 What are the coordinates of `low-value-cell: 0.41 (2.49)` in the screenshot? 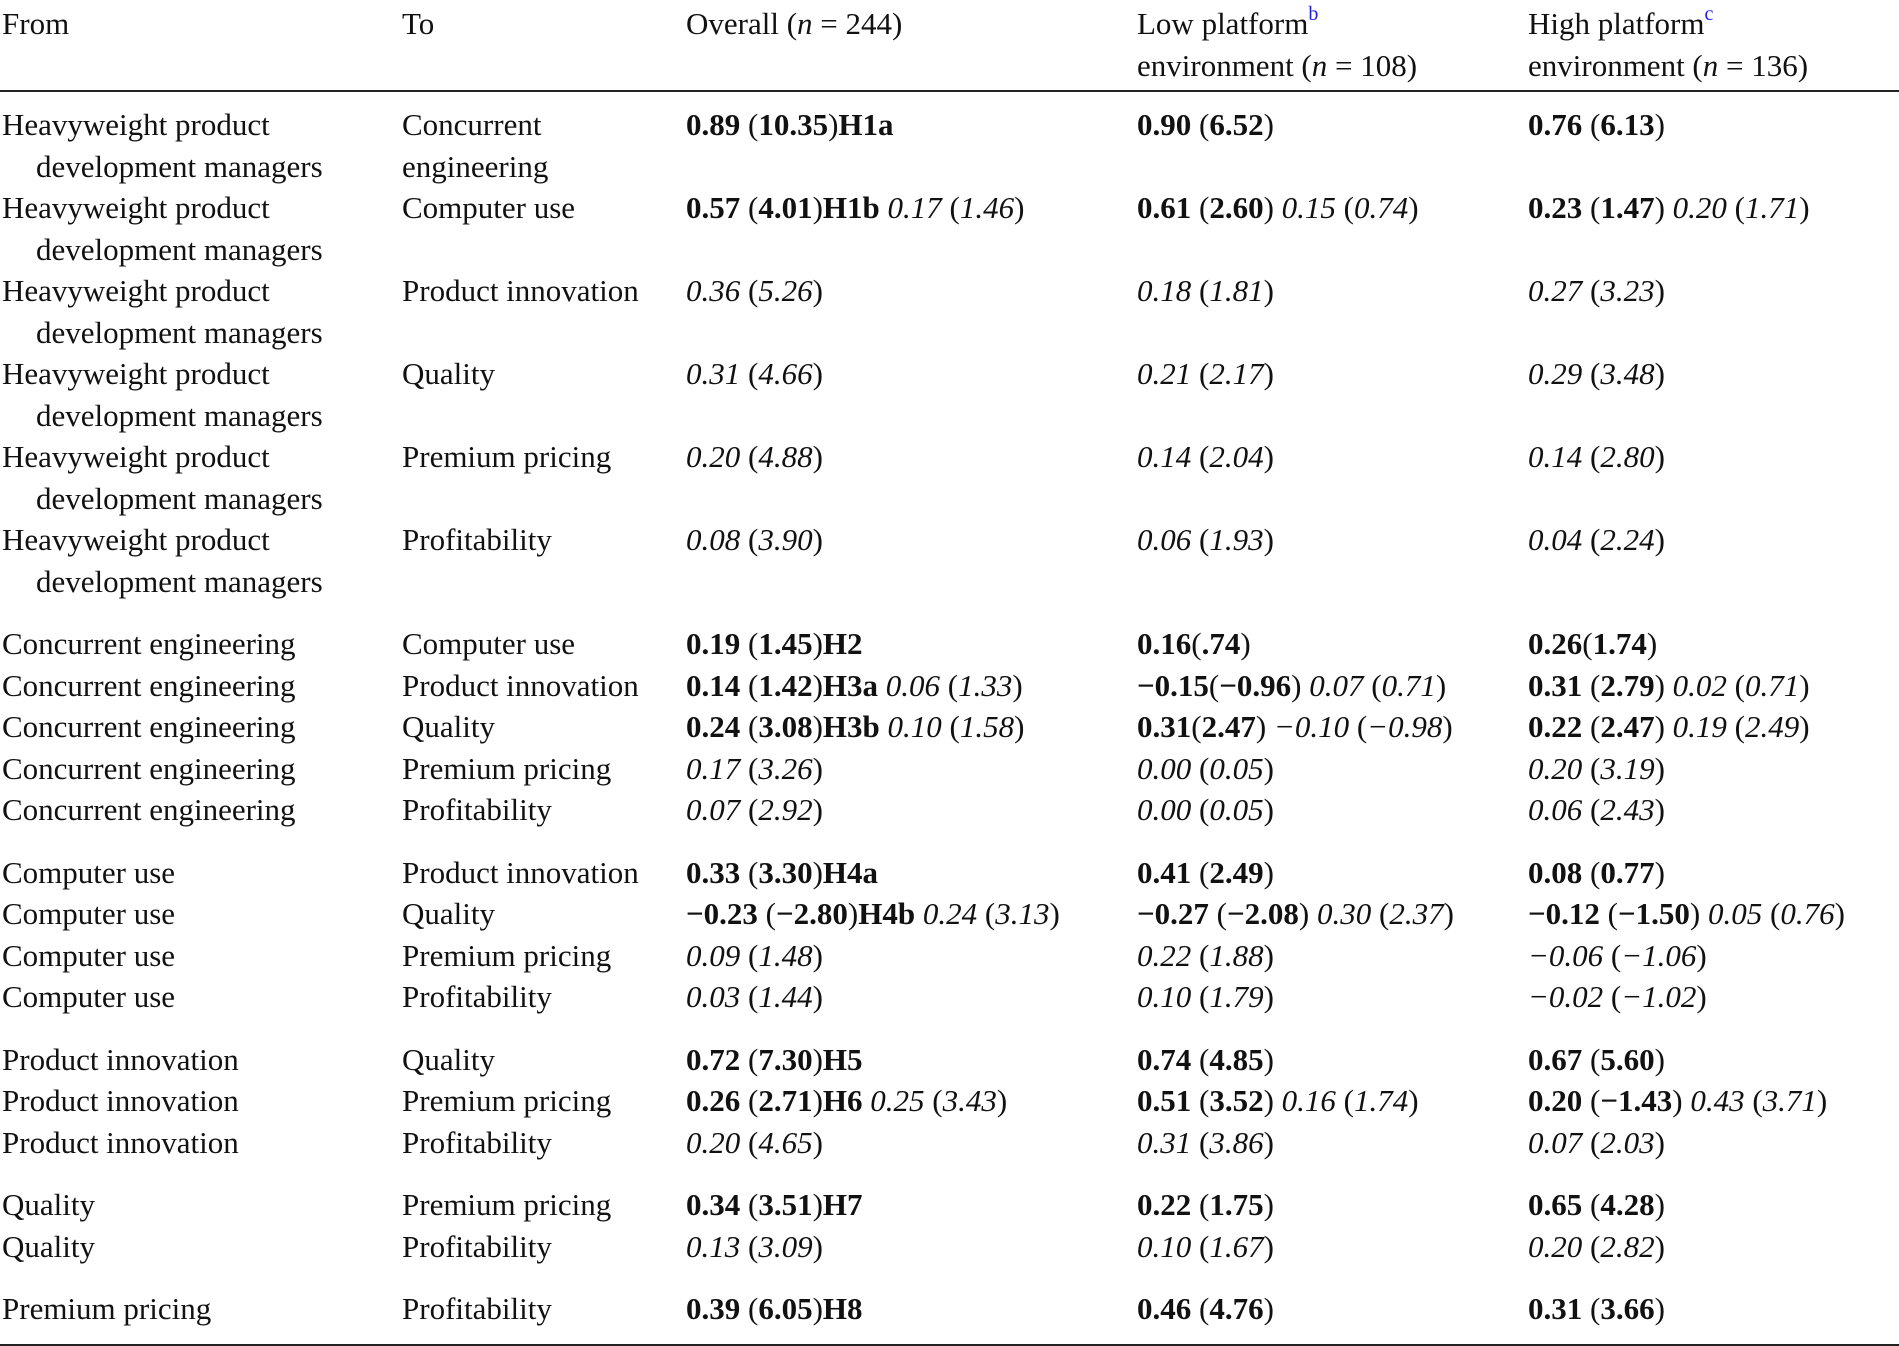 It's located at (1330, 862).